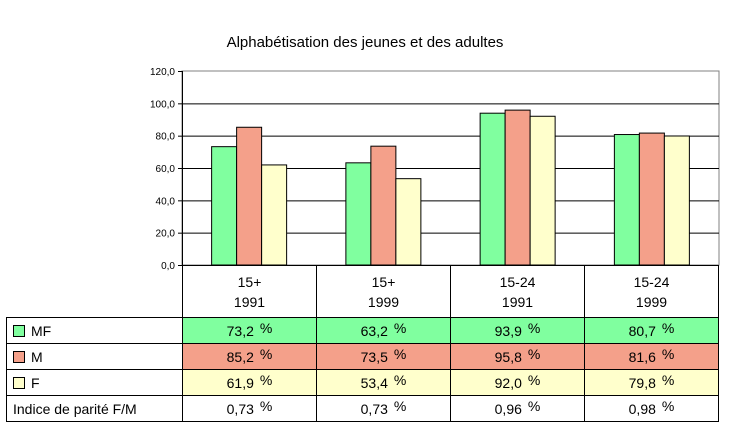 The image size is (751, 438). What do you see at coordinates (383, 356) in the screenshot?
I see `data-cell: 73,5%` at bounding box center [383, 356].